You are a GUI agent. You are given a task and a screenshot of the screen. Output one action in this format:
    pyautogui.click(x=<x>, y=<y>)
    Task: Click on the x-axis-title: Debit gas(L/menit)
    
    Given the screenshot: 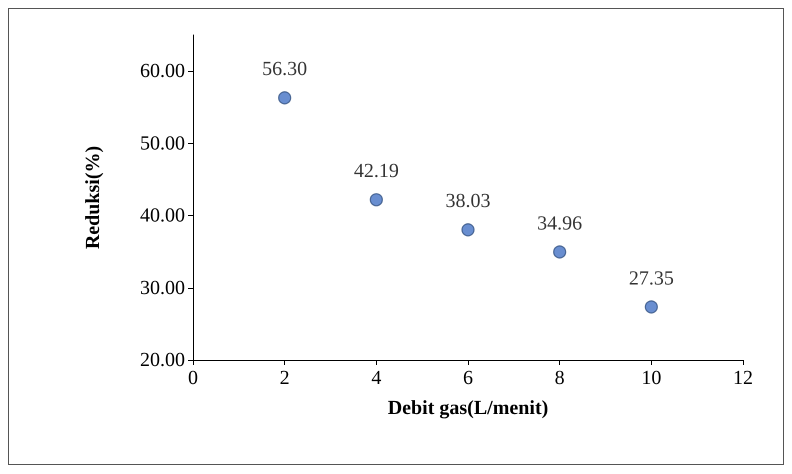 What is the action you would take?
    pyautogui.click(x=468, y=408)
    